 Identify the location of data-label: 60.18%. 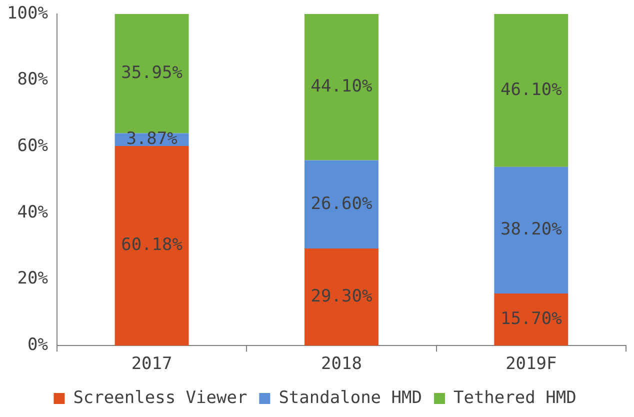
(151, 245).